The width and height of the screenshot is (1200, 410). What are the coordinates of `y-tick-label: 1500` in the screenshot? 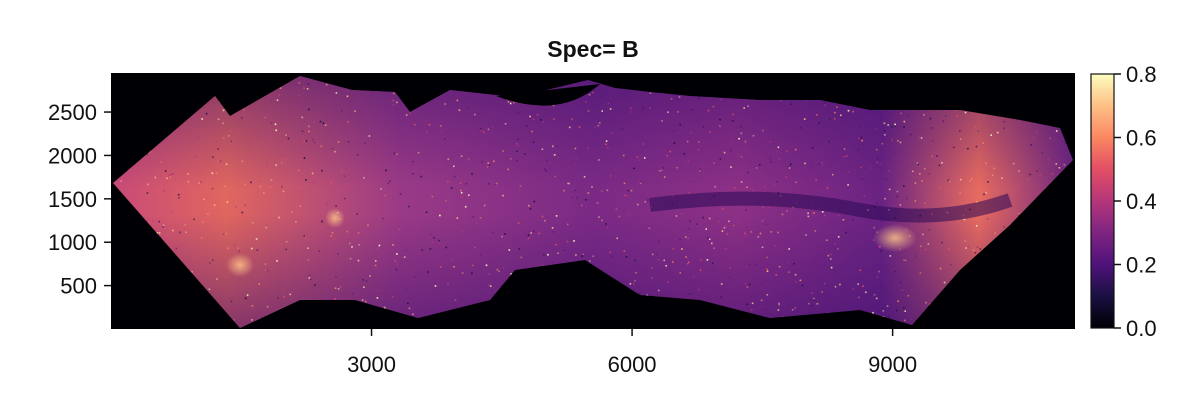 It's located at (72, 199).